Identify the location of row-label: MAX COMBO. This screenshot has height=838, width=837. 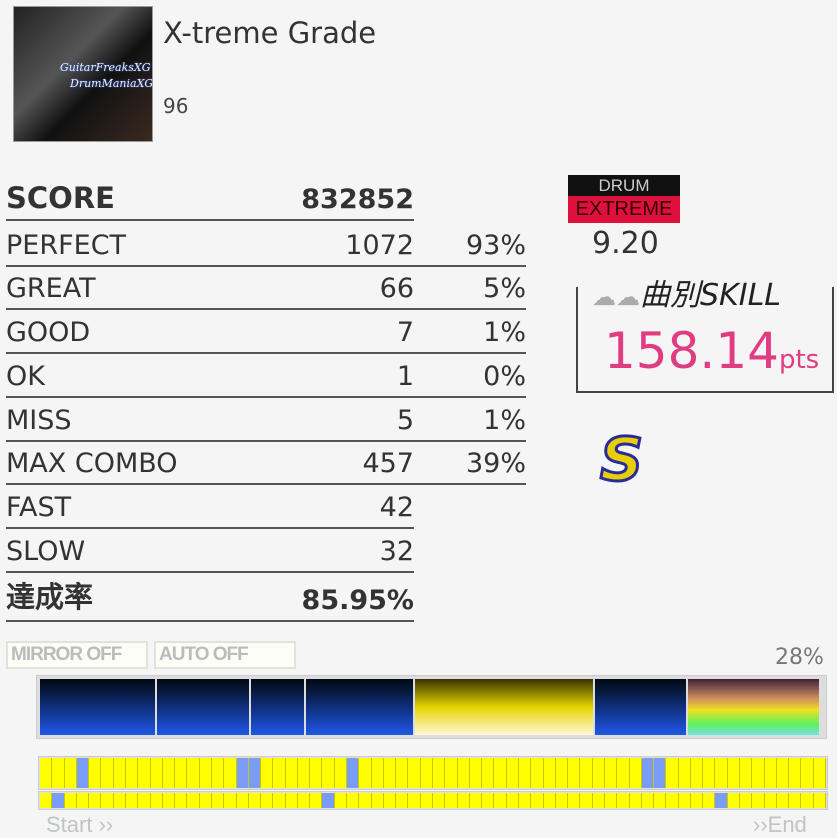
(92, 463).